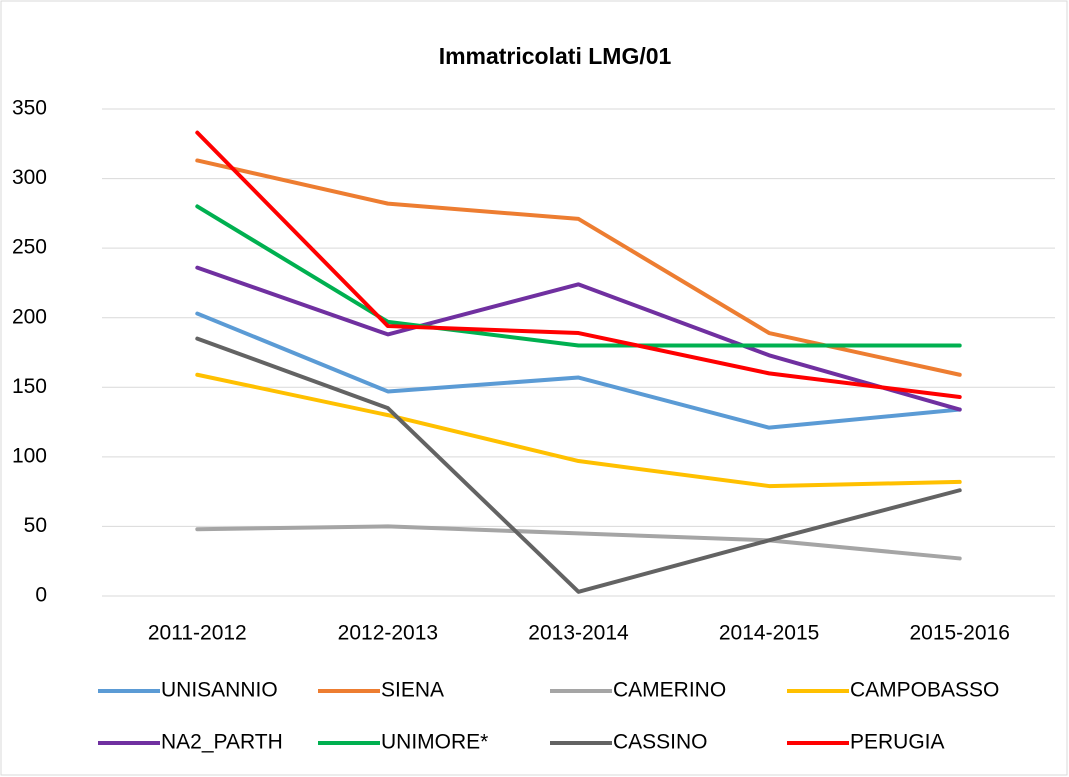  I want to click on y-tick-label: 350, so click(29, 108).